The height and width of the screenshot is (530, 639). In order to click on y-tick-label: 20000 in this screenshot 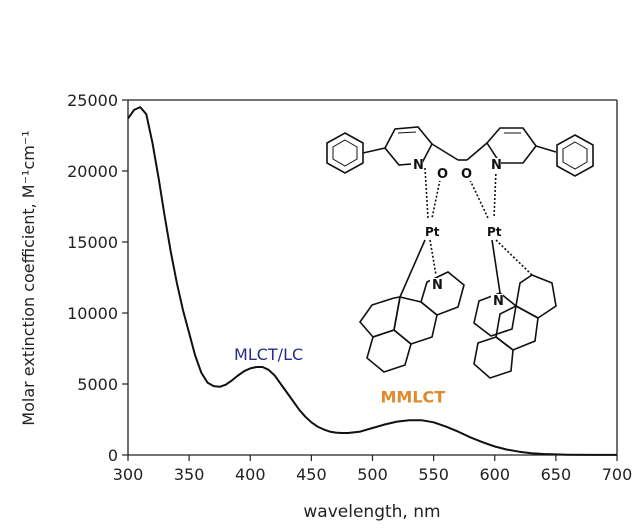, I will do `click(92, 171)`.